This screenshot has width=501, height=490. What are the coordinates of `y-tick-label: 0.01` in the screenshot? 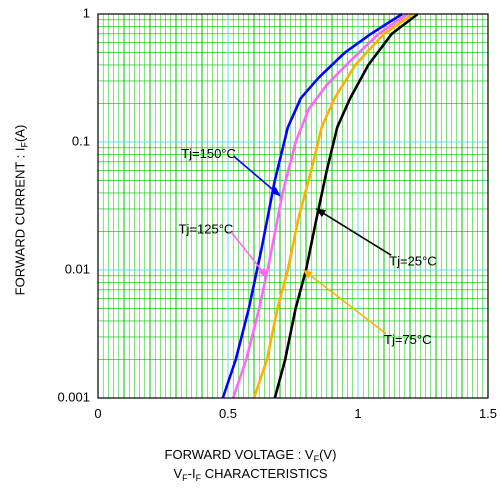 It's located at (77, 268).